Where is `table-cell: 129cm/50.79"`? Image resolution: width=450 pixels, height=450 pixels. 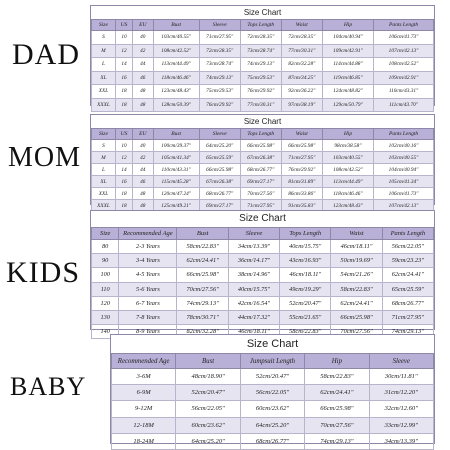
table-cell: 129cm/50.79" is located at coordinates (348, 104).